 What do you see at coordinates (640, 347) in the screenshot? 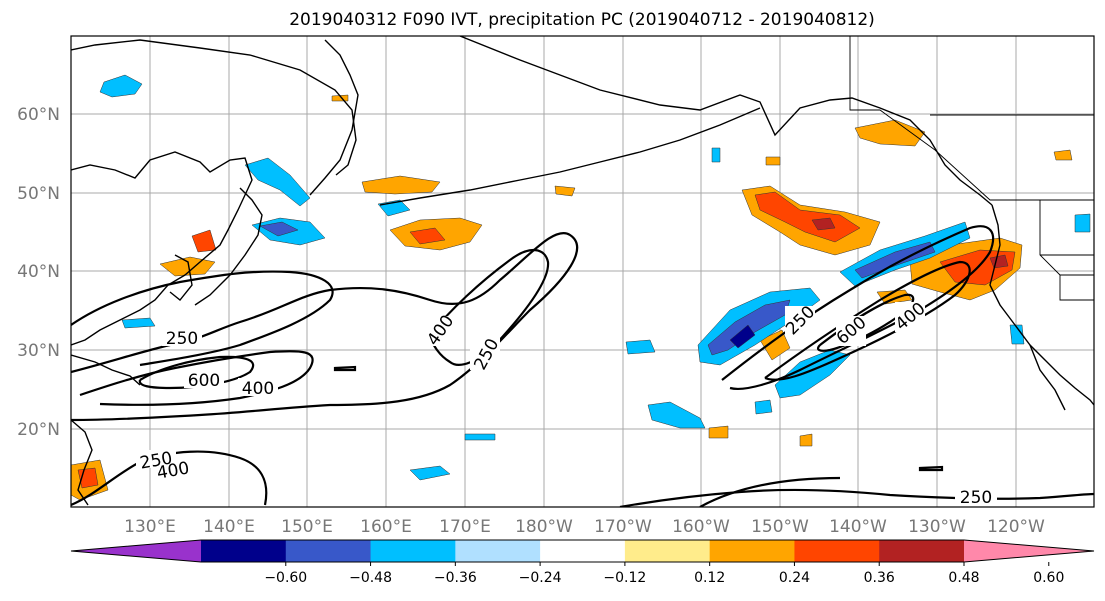
I see `precip-area-small-b3` at bounding box center [640, 347].